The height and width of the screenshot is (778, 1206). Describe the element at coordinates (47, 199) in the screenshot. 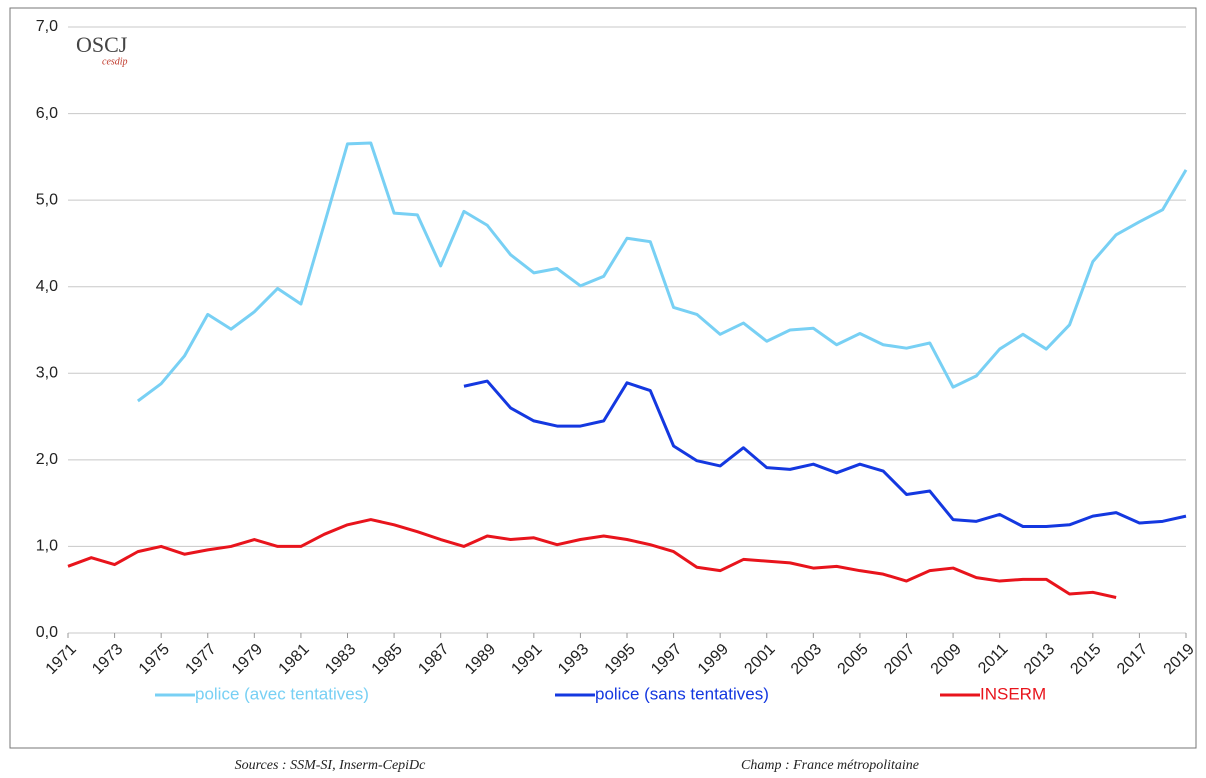

I see `y-tick-label: 5,0` at that location.